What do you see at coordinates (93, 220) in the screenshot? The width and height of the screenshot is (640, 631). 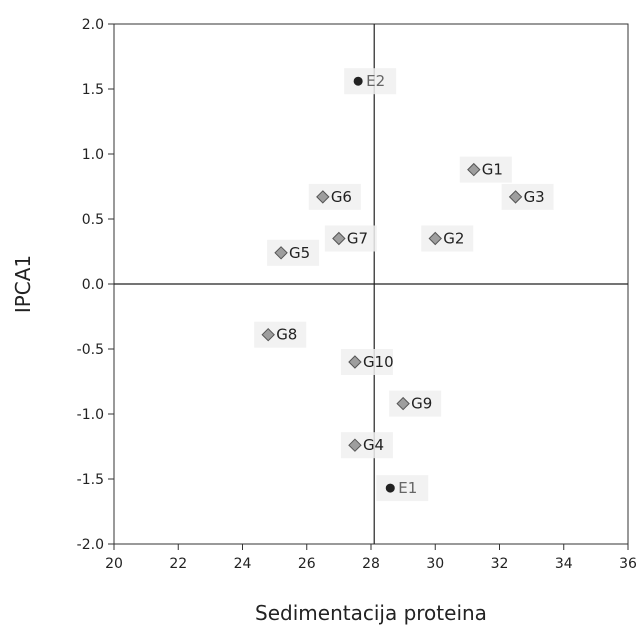 I see `y-tick-label: 0.5` at bounding box center [93, 220].